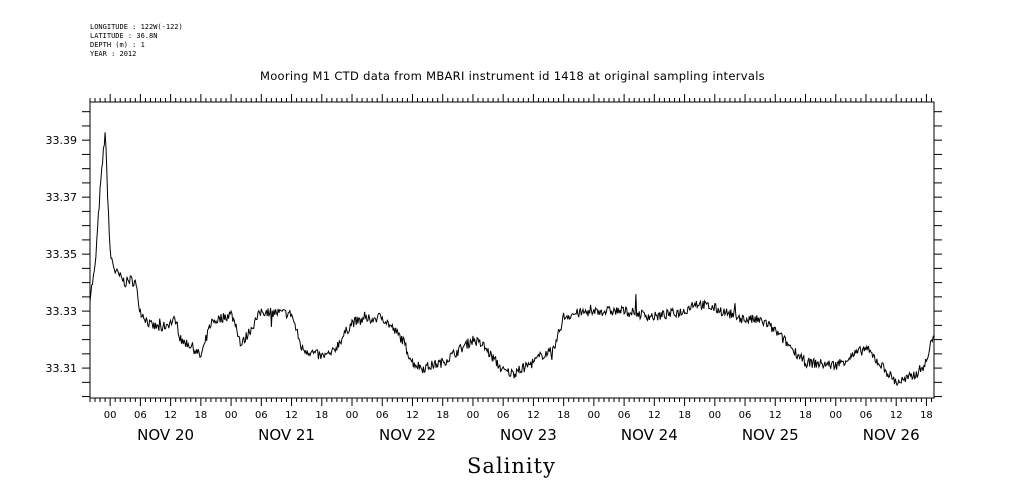 This screenshot has width=1009, height=504. Describe the element at coordinates (136, 27) in the screenshot. I see `longitude-text: LONGITUDE : 122W(-122)` at that location.